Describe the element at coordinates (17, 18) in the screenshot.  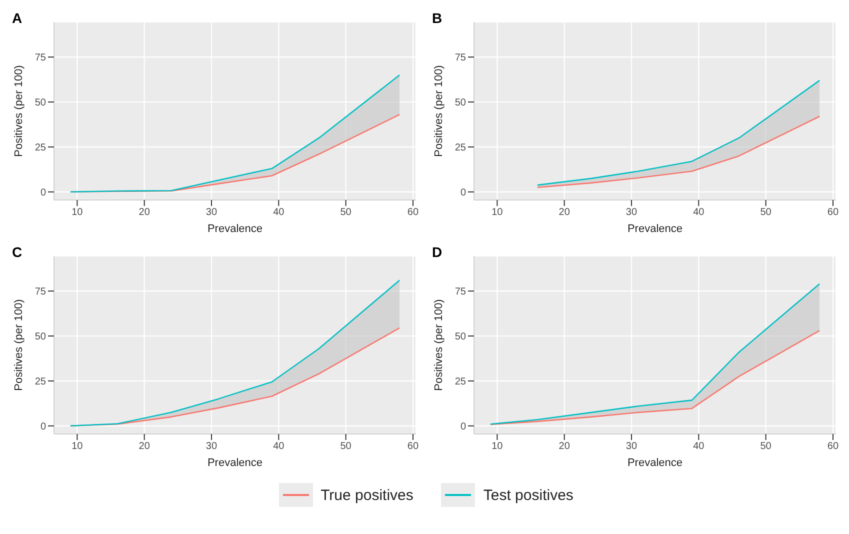
I see `chart-title: A` at that location.